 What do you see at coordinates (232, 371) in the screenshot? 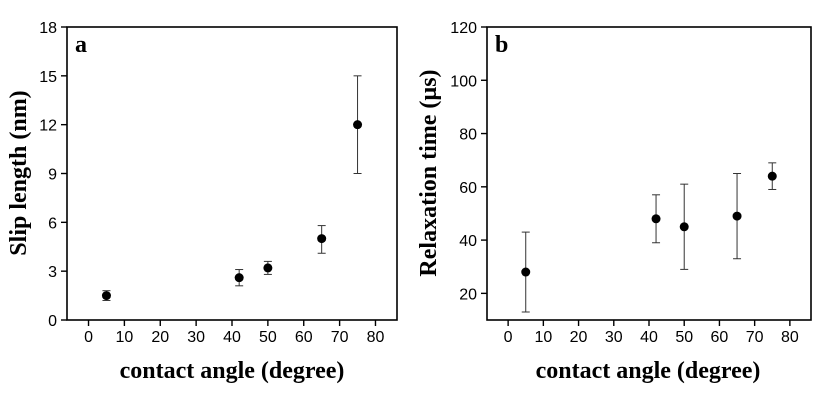
I see `x-axis-title-a: contact angle (degree)` at bounding box center [232, 371].